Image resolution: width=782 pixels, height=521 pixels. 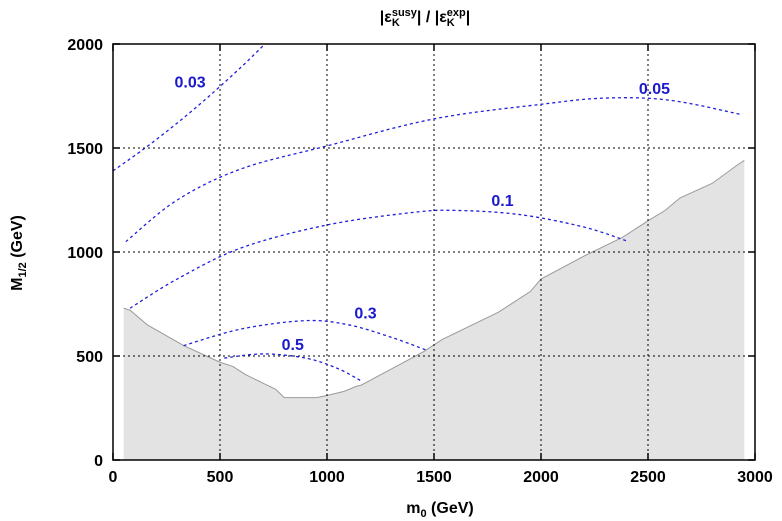 What do you see at coordinates (85, 149) in the screenshot?
I see `y-tick-label: 1500` at bounding box center [85, 149].